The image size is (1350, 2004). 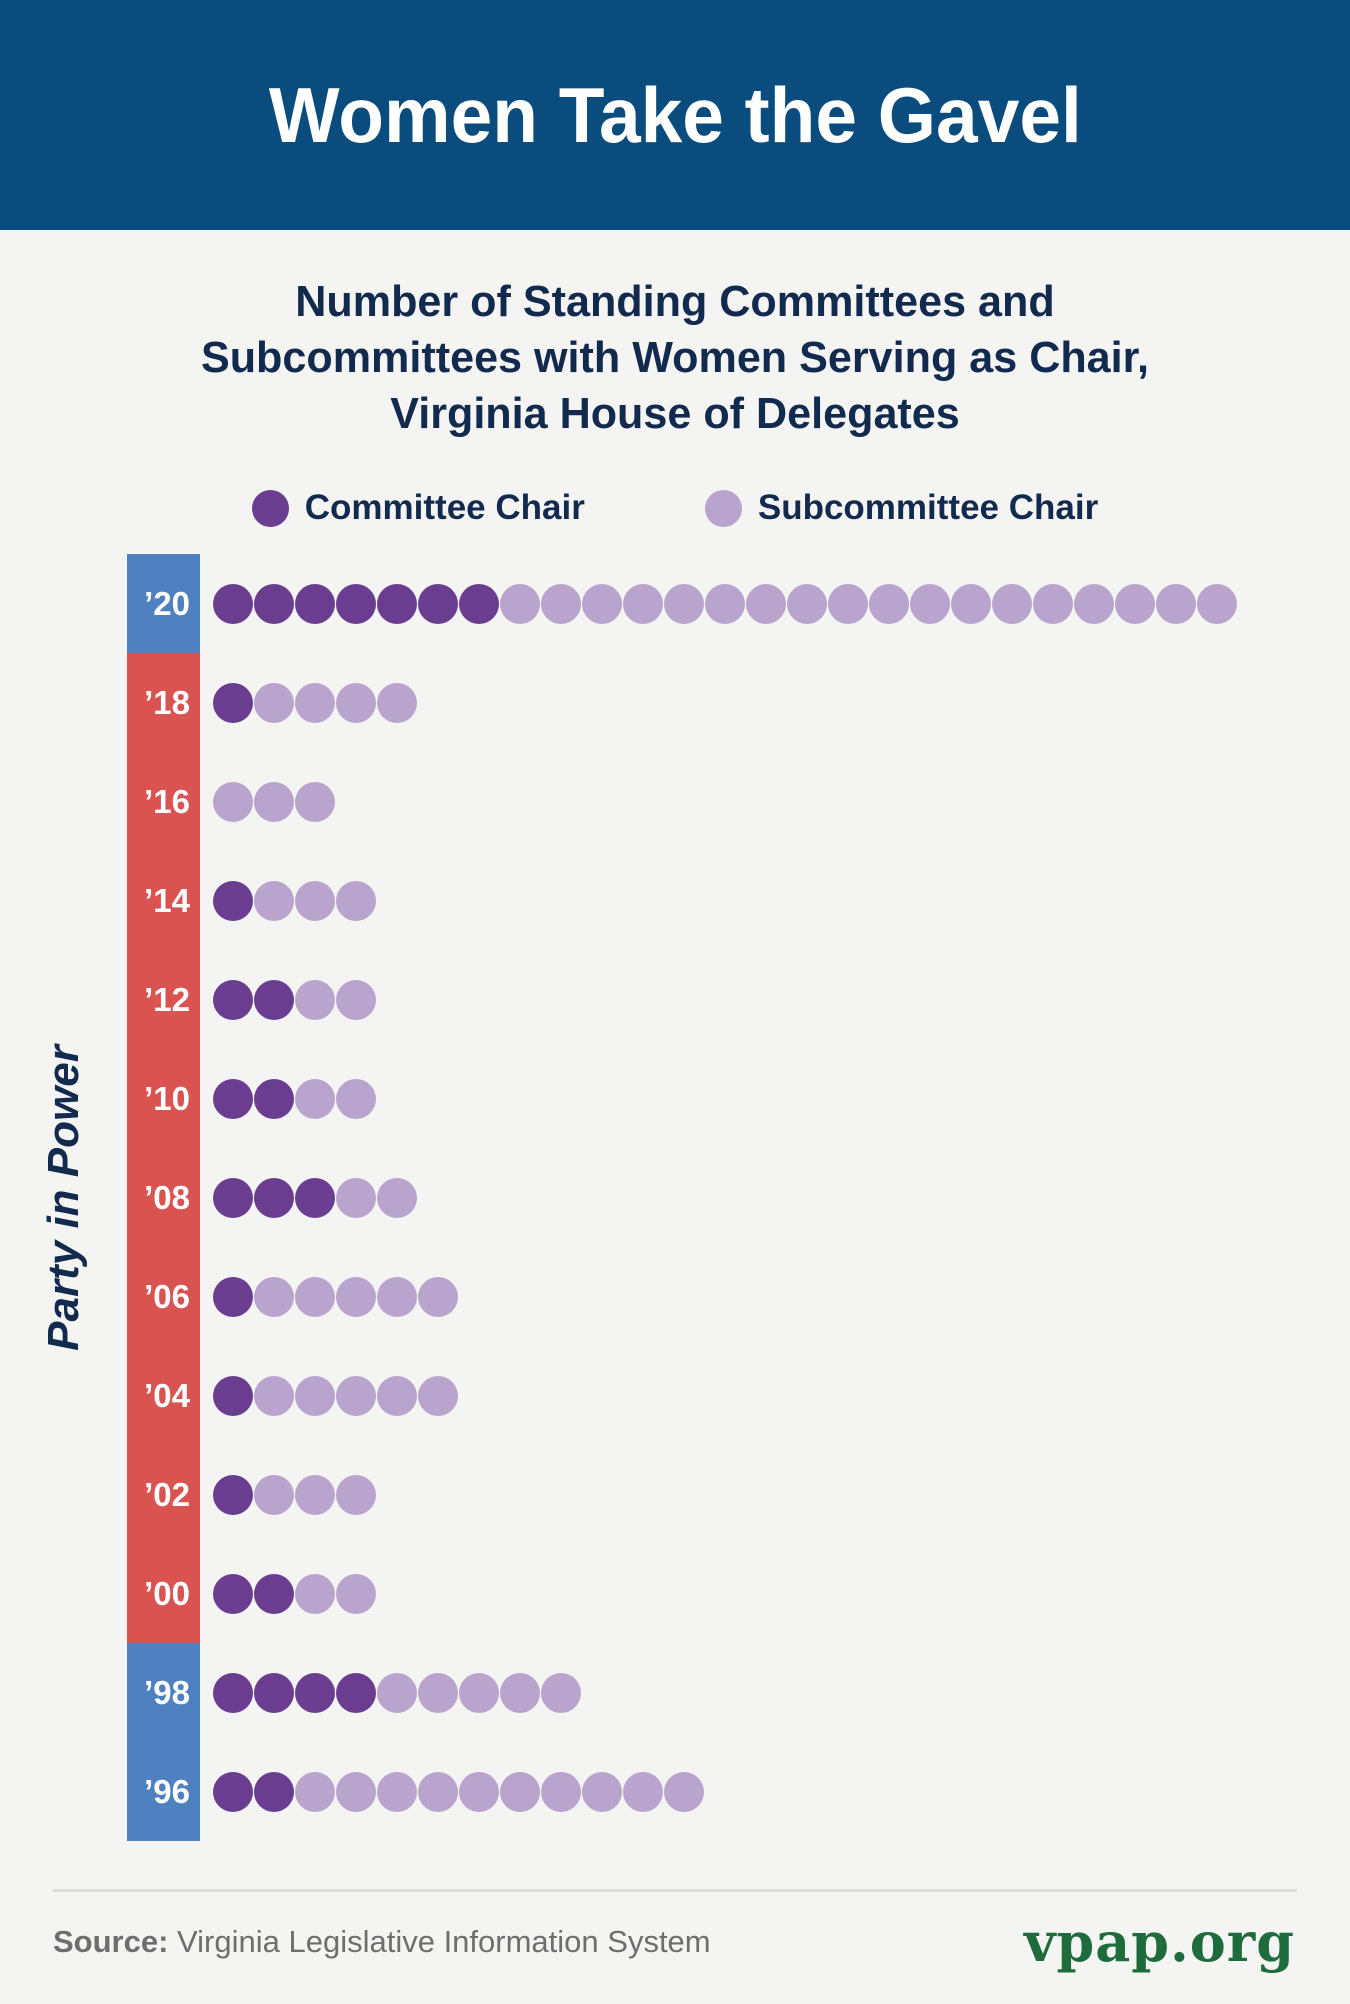 I want to click on footer-divider, so click(x=675, y=1890).